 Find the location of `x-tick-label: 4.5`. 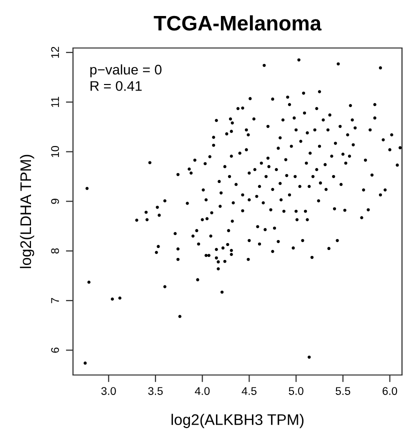

x-tick-label: 4.5 is located at coordinates (249, 391).